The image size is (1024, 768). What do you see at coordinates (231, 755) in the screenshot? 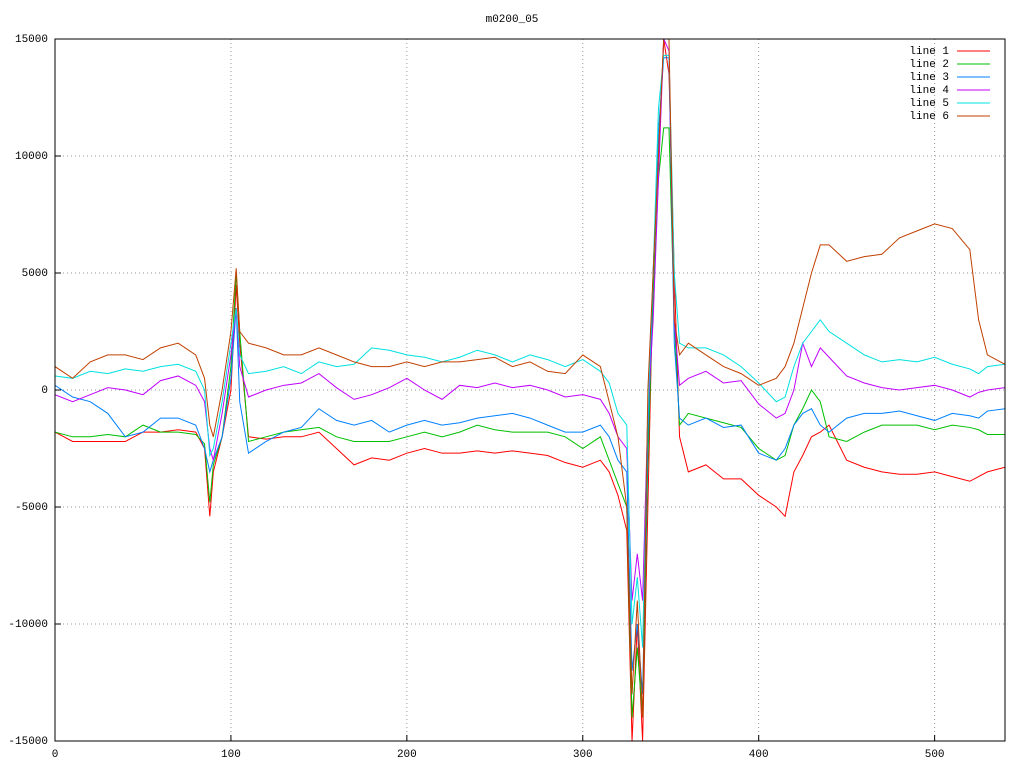
I see `x-tick-label: 100` at bounding box center [231, 755].